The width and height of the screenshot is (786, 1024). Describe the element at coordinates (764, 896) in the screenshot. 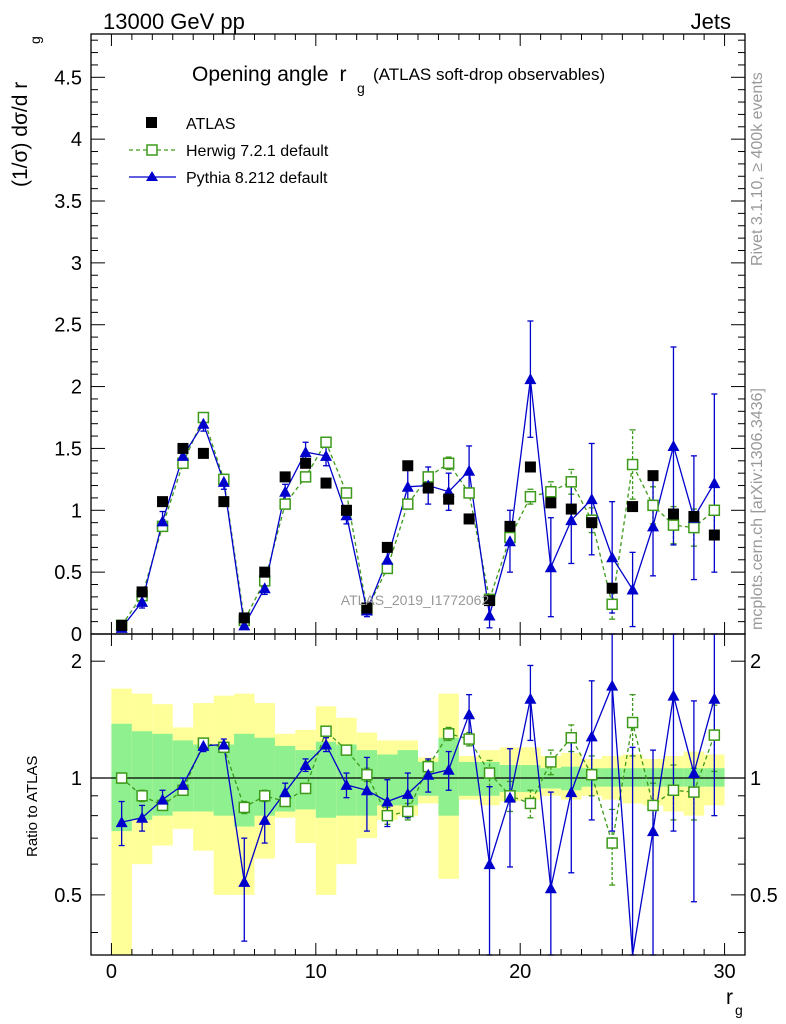

I see `ratio-tick-label-right: 0.5` at that location.